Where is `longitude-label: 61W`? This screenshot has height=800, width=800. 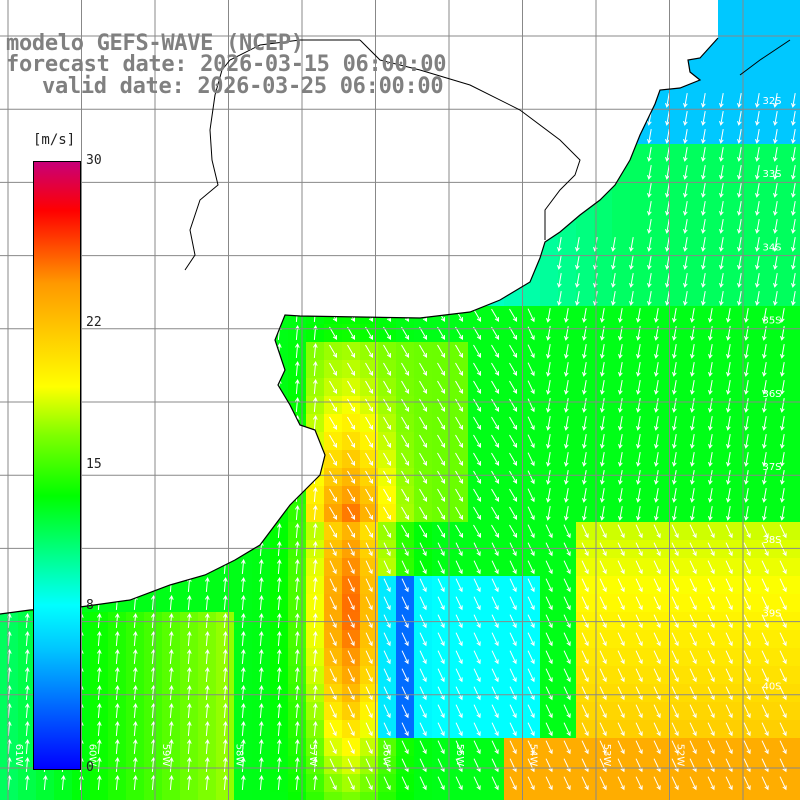
longitude-label: 61W is located at coordinates (18, 755).